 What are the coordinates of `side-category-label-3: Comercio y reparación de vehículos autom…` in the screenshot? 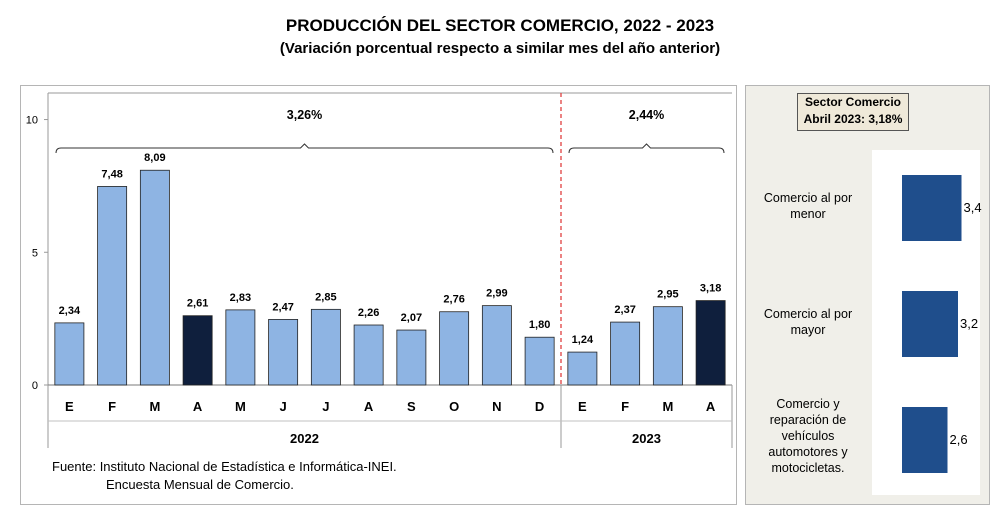 It's located at (808, 436).